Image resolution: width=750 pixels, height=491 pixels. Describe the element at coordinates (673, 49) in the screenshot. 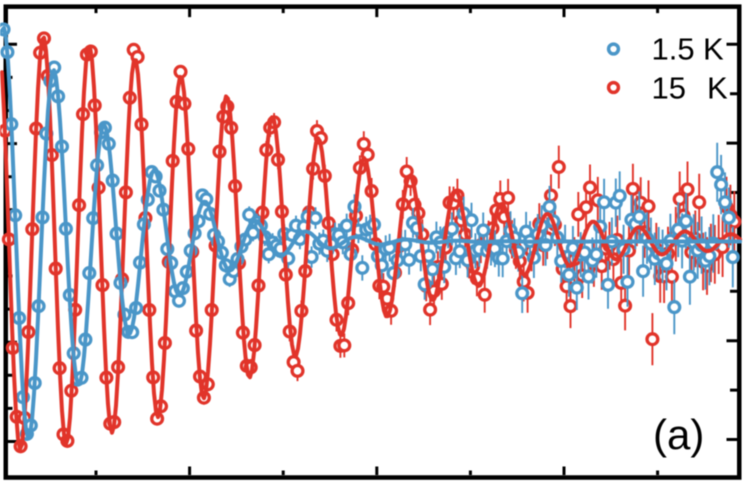

I see `svg-text: 1.5` at that location.